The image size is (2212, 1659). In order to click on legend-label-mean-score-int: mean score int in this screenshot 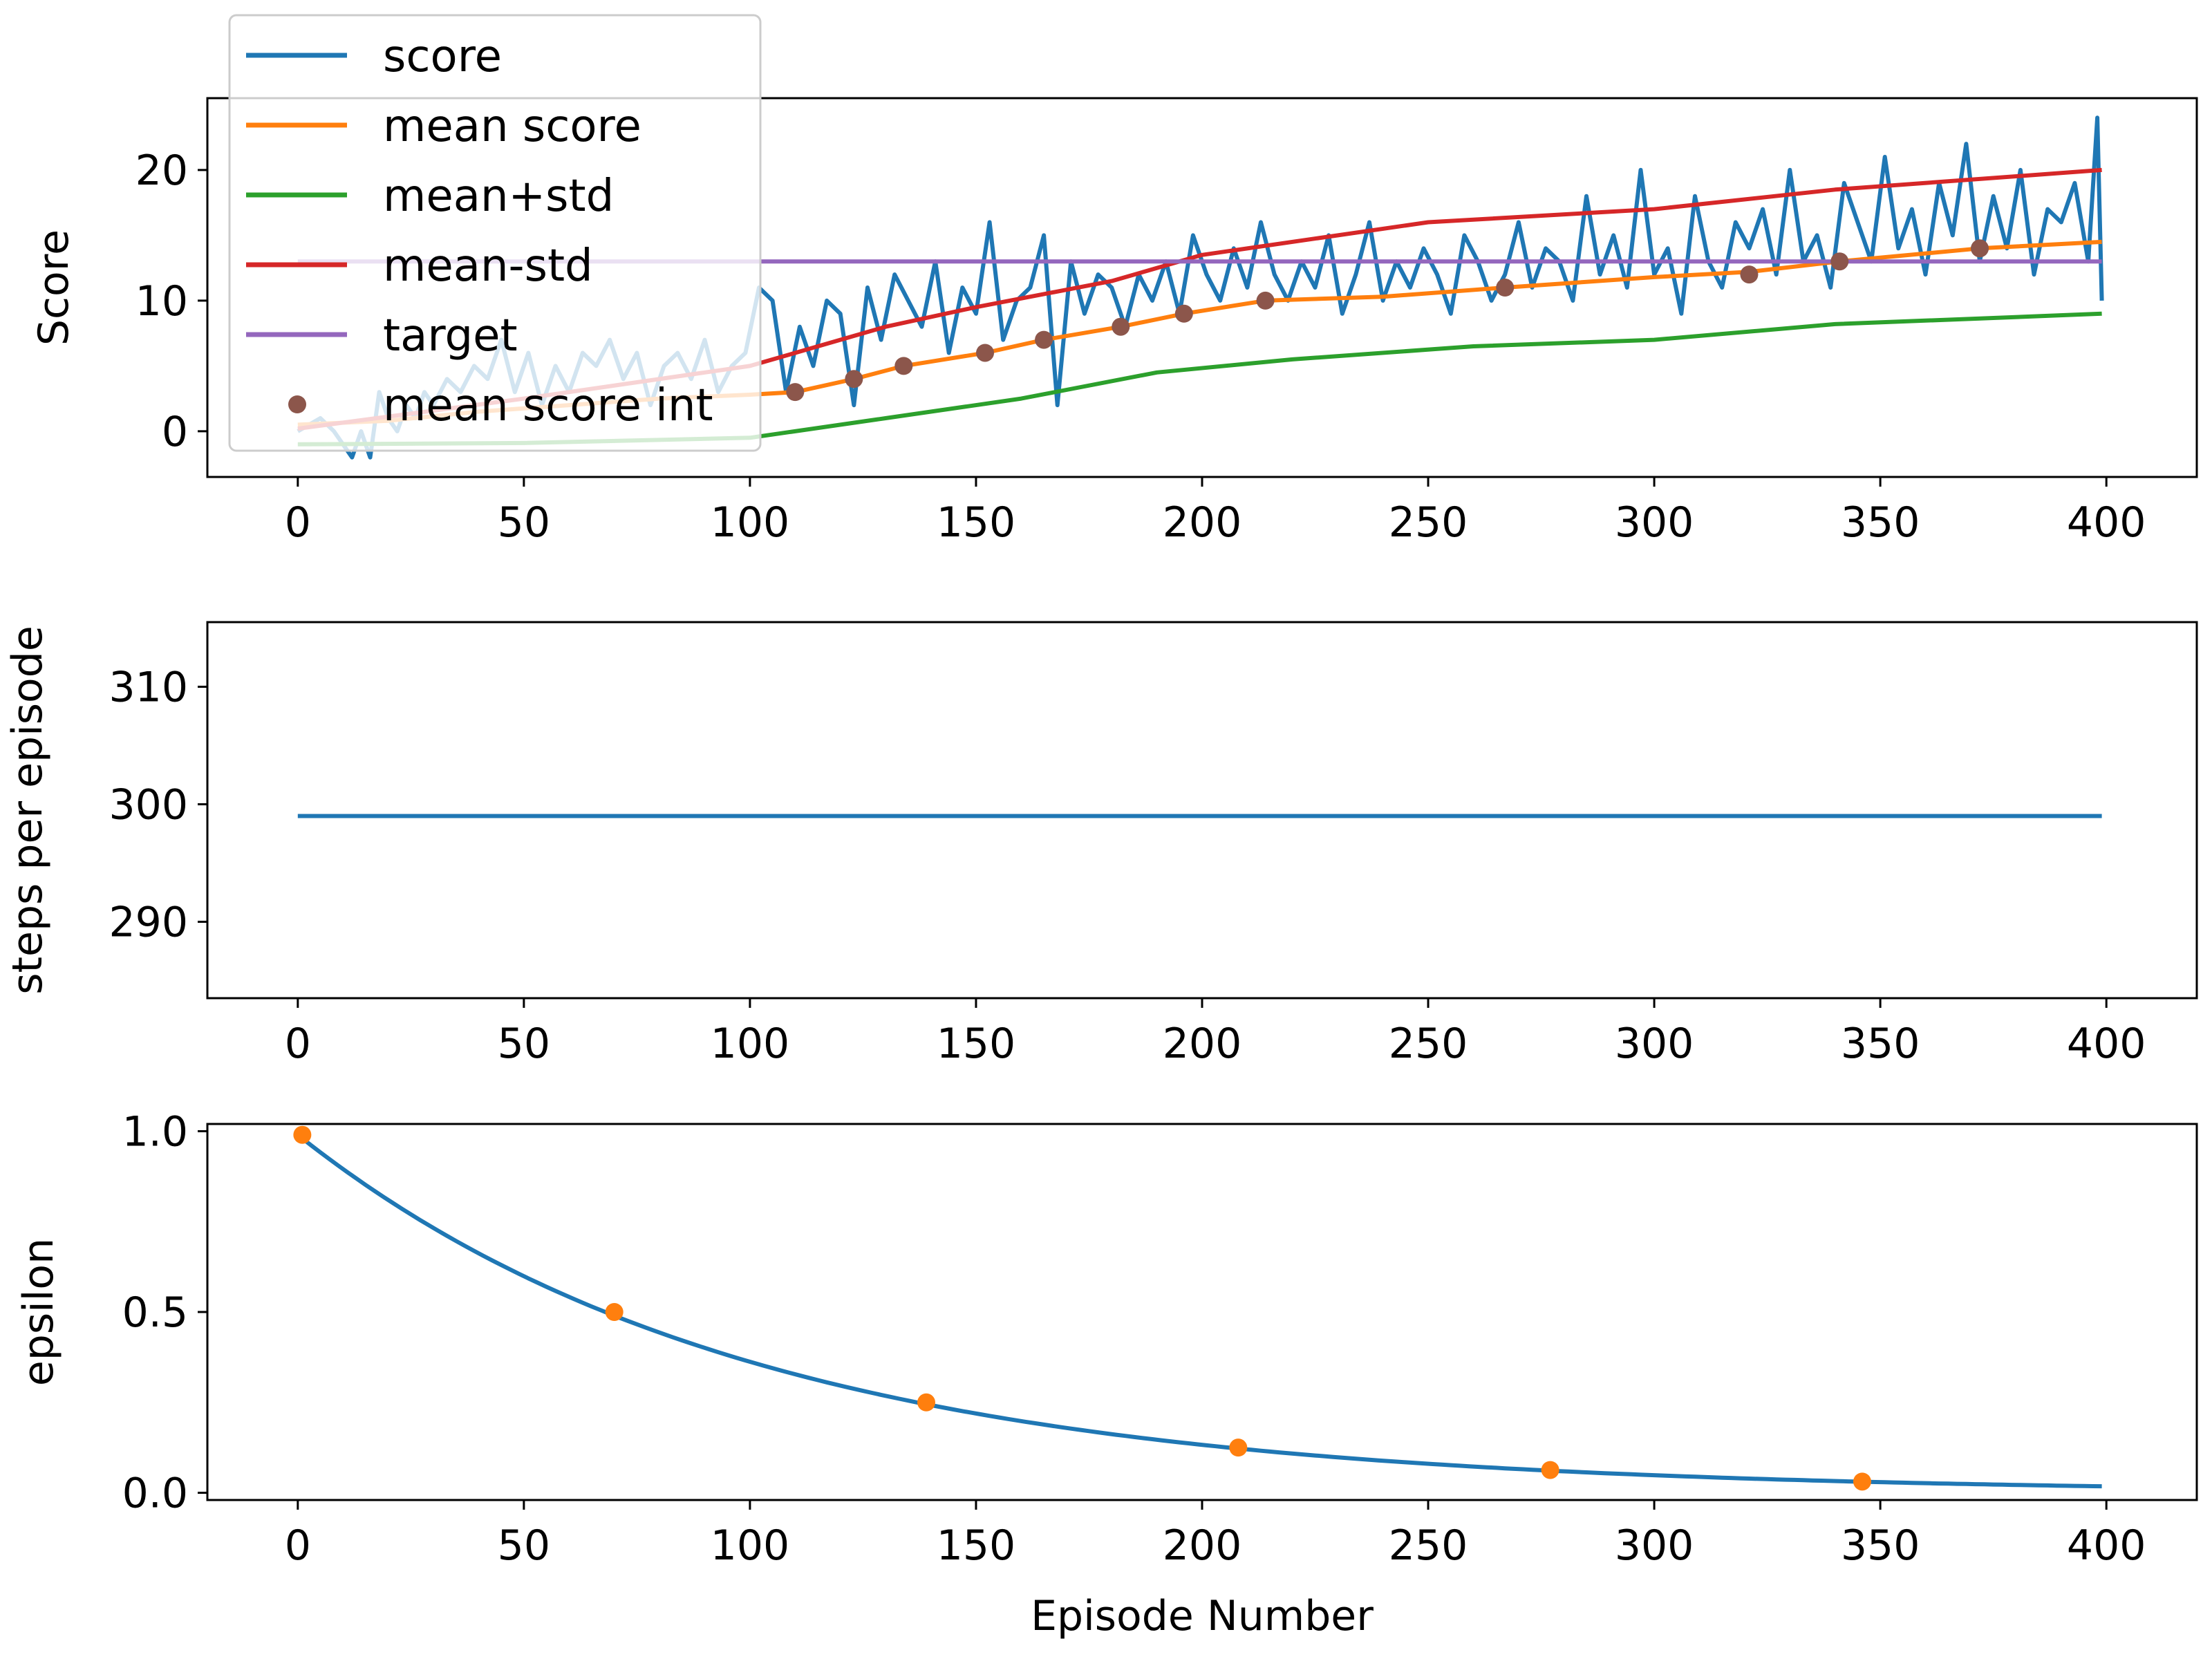, I will do `click(548, 405)`.